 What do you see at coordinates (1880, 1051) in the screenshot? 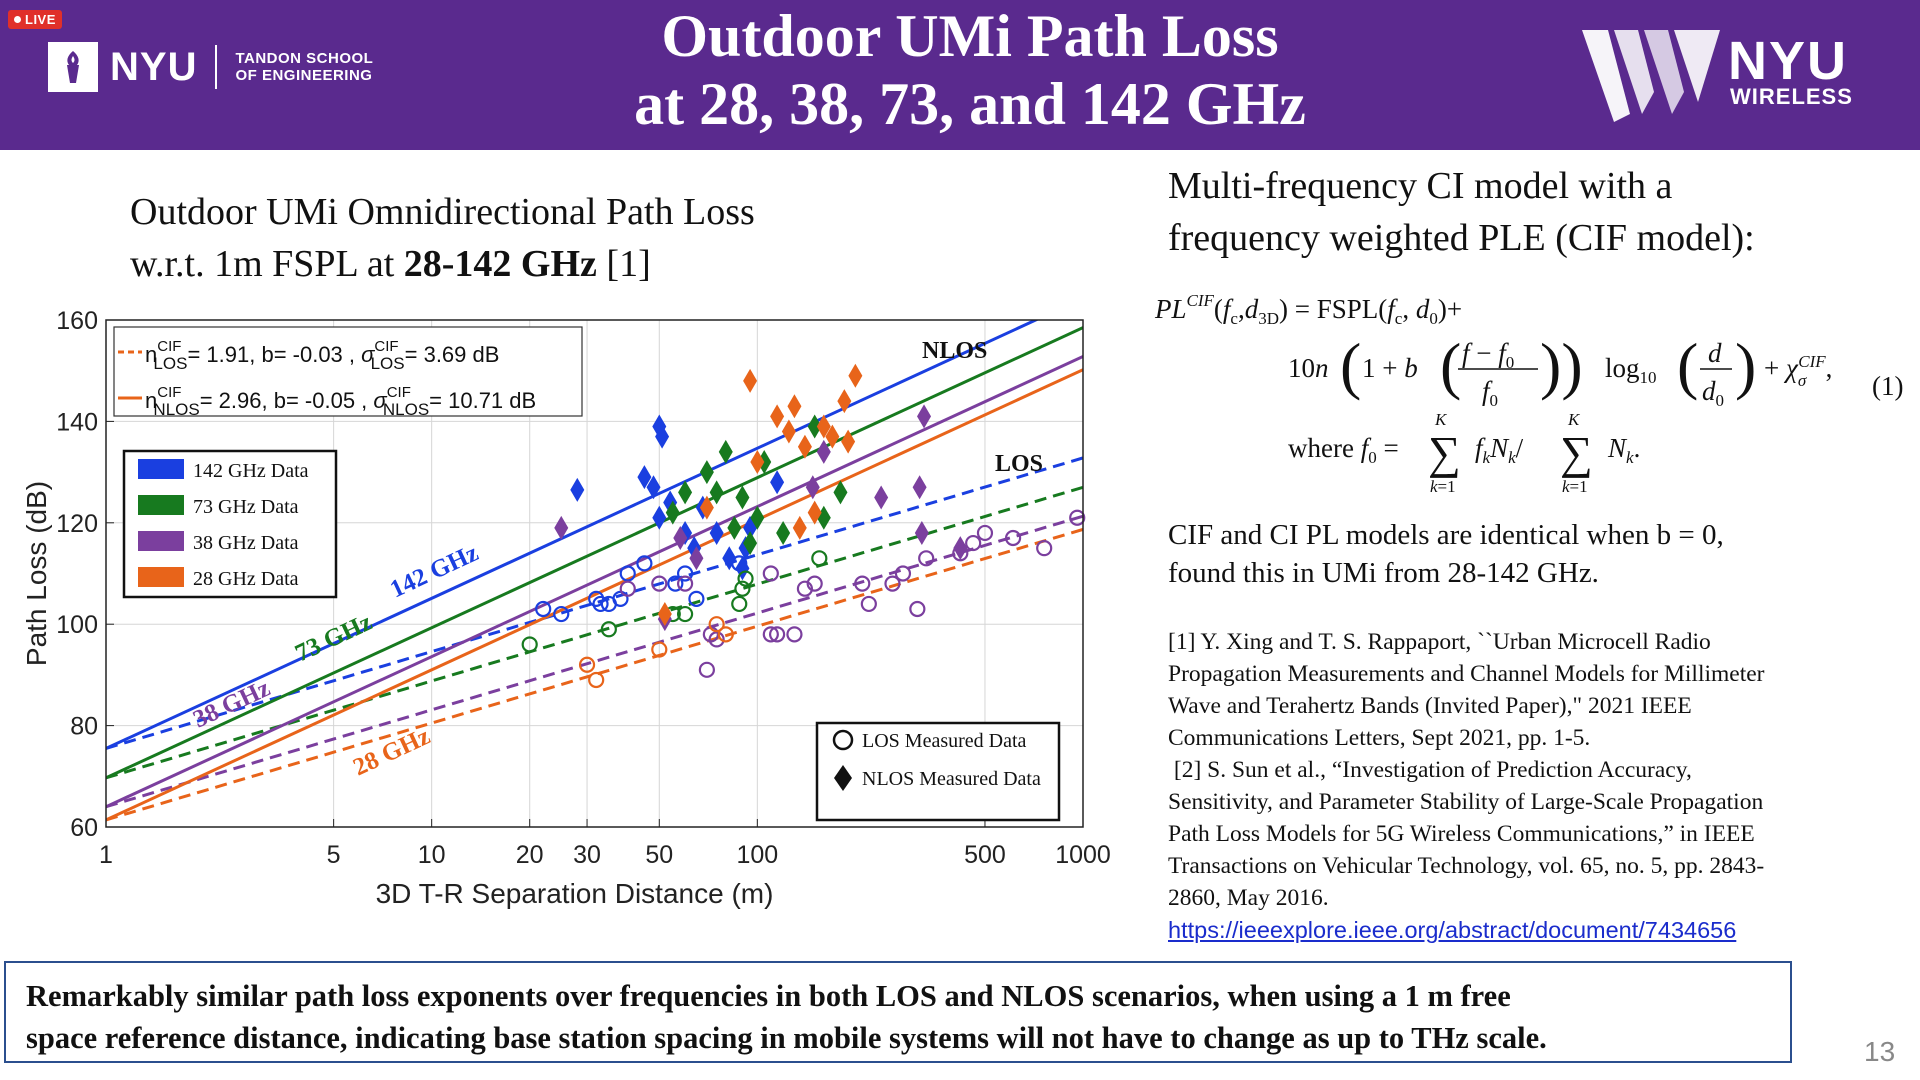
I see `page-number: 13` at bounding box center [1880, 1051].